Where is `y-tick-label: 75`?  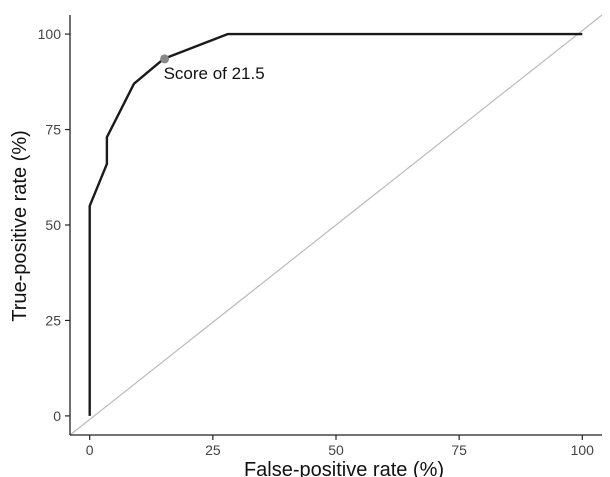 y-tick-label: 75 is located at coordinates (53, 130).